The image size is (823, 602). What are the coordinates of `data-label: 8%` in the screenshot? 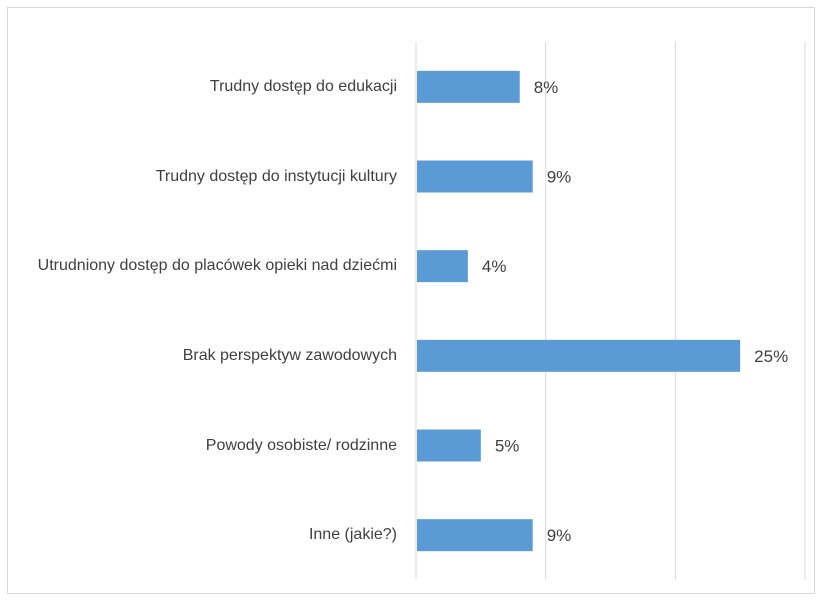 It's located at (546, 87).